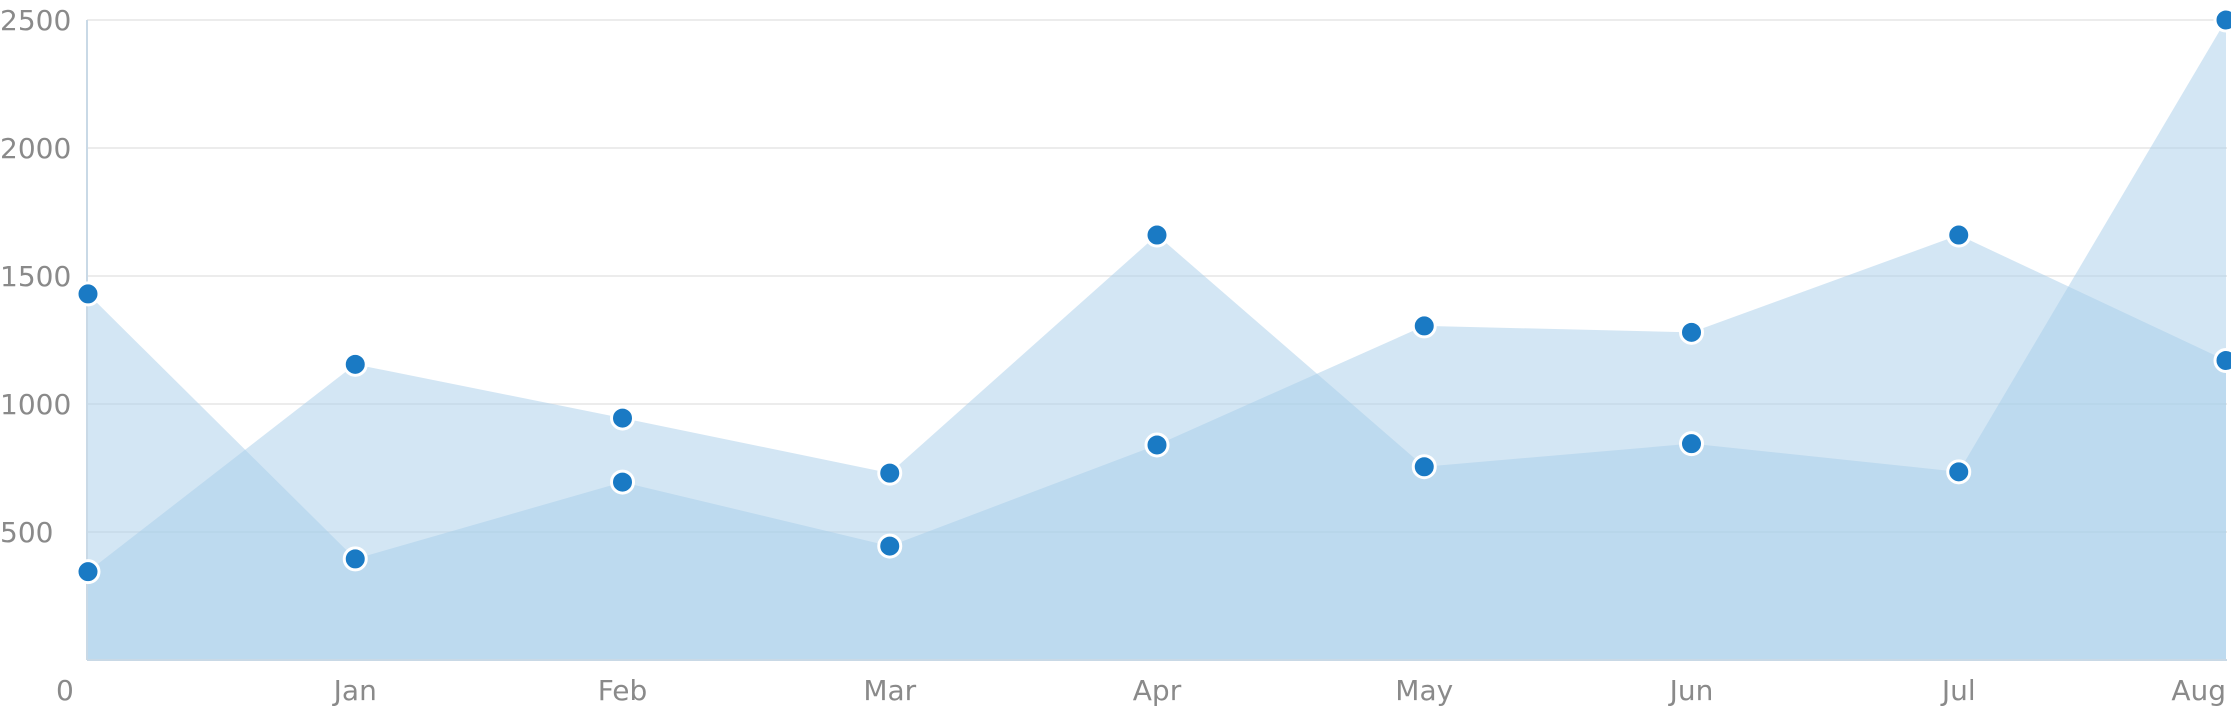  What do you see at coordinates (1424, 467) in the screenshot?
I see `series-2-point-May` at bounding box center [1424, 467].